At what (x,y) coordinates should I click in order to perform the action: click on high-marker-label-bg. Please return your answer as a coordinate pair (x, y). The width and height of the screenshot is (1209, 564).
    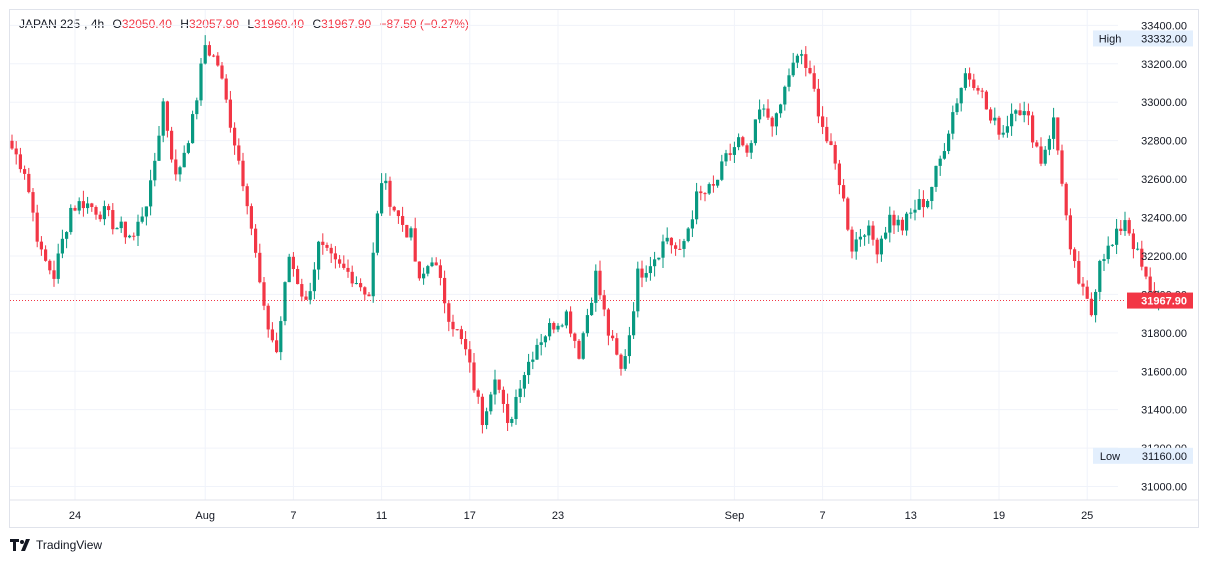
    Looking at the image, I should click on (1110, 38).